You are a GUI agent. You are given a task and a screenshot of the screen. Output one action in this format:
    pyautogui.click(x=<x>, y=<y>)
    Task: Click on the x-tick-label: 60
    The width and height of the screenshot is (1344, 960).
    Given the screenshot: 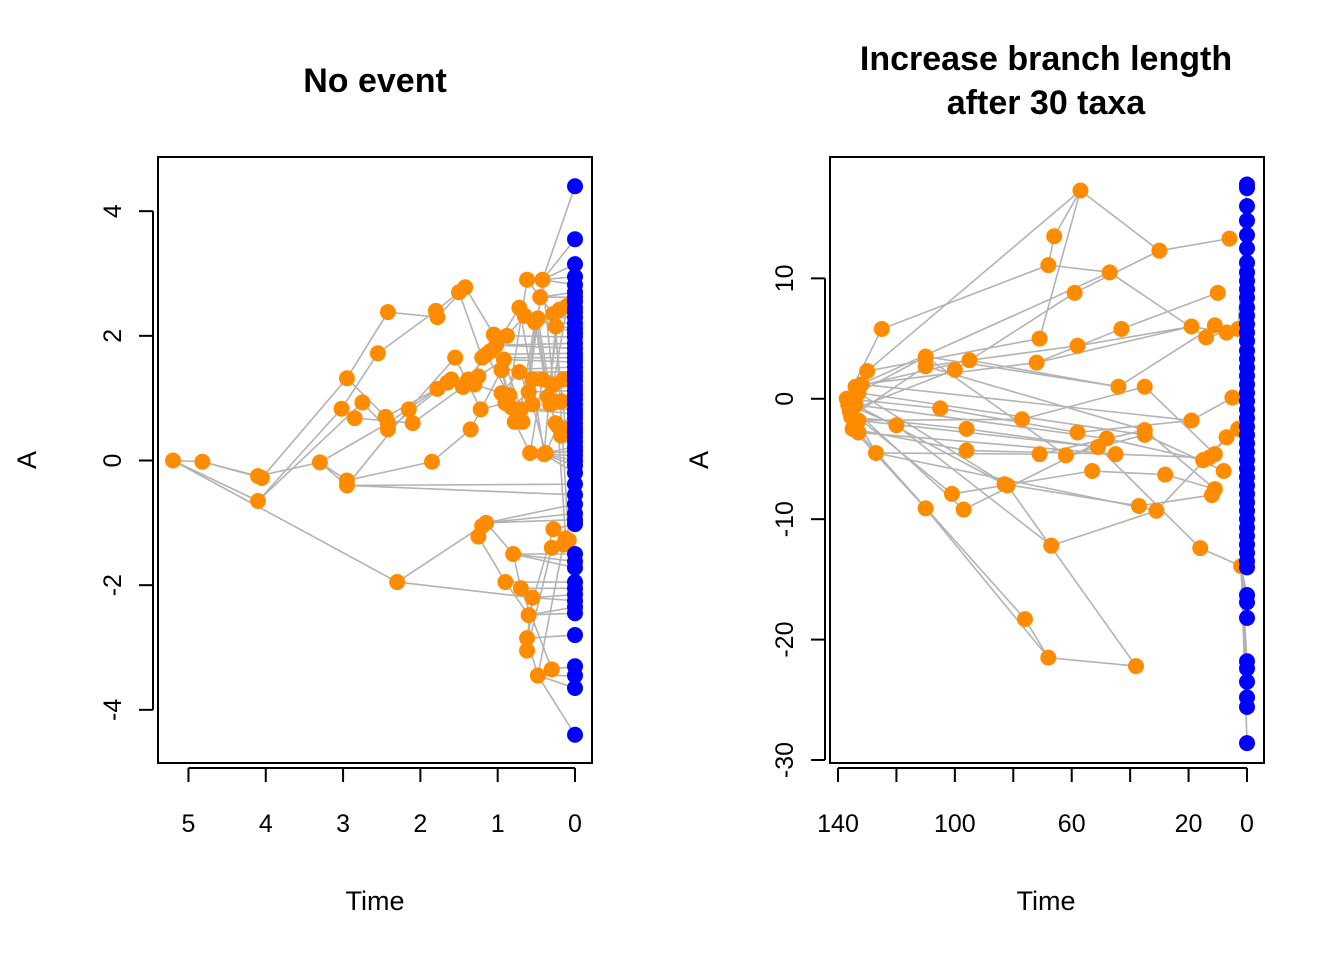 What is the action you would take?
    pyautogui.click(x=1072, y=824)
    